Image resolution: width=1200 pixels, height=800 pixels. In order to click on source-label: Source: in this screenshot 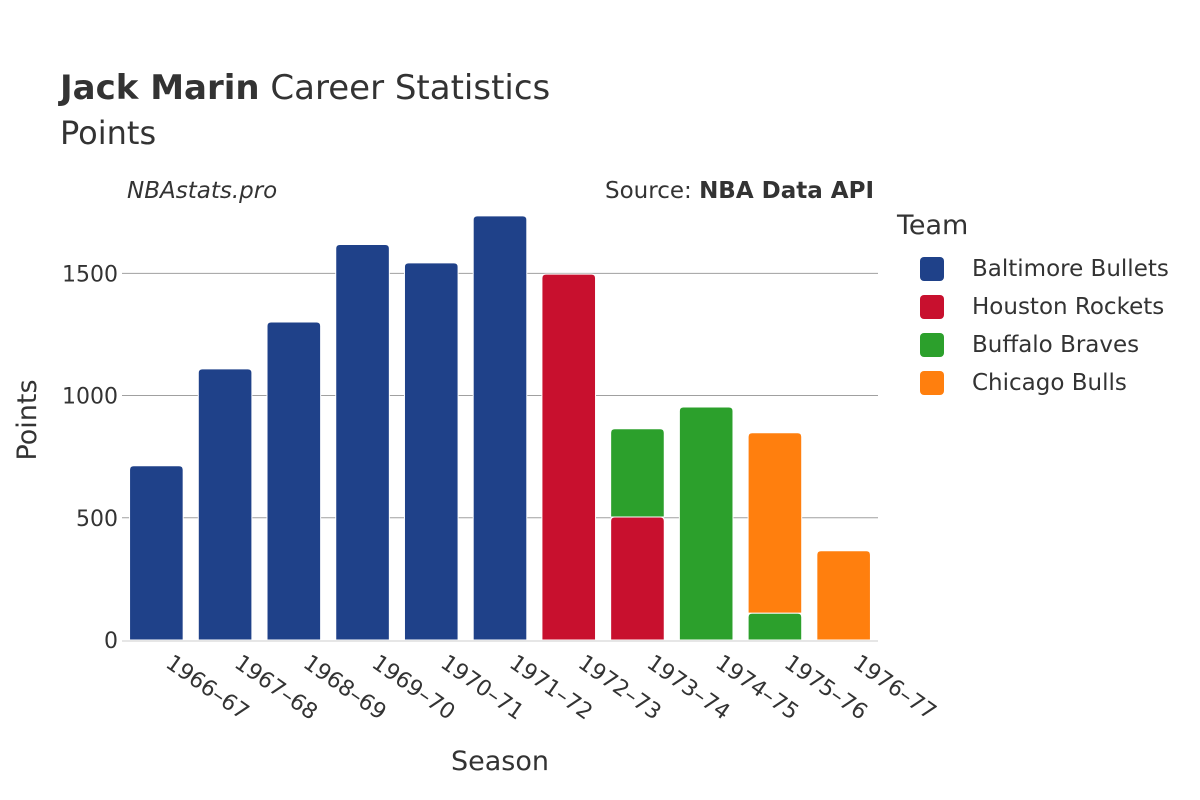, I will do `click(652, 191)`.